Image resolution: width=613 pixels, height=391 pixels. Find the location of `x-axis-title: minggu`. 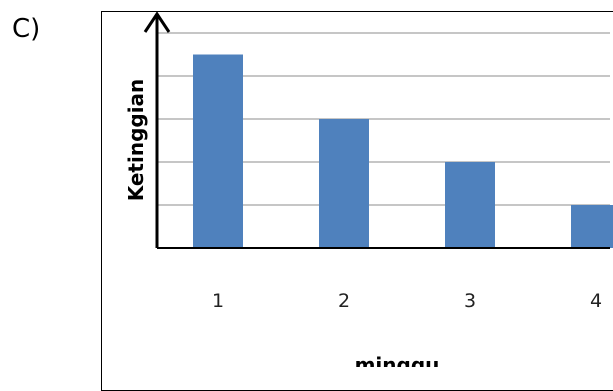

x-axis-title: minggu is located at coordinates (397, 360).